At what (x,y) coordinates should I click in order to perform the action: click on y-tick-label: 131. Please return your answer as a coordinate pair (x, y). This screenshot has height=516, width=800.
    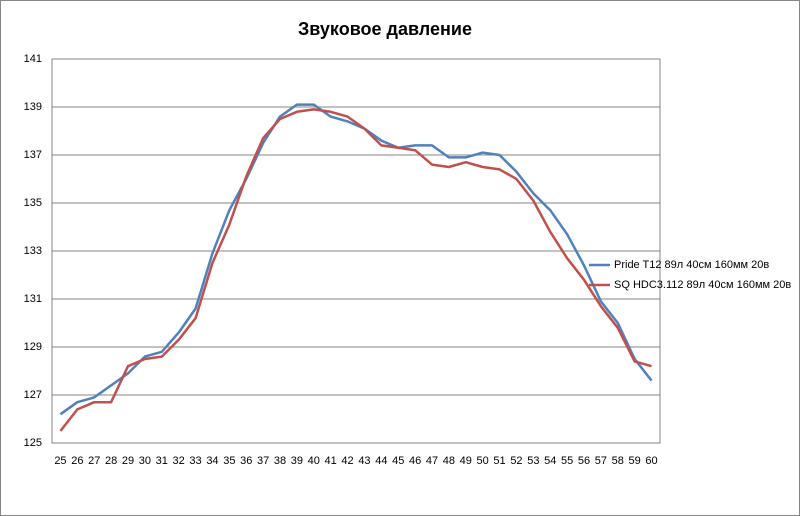
    Looking at the image, I should click on (33, 299).